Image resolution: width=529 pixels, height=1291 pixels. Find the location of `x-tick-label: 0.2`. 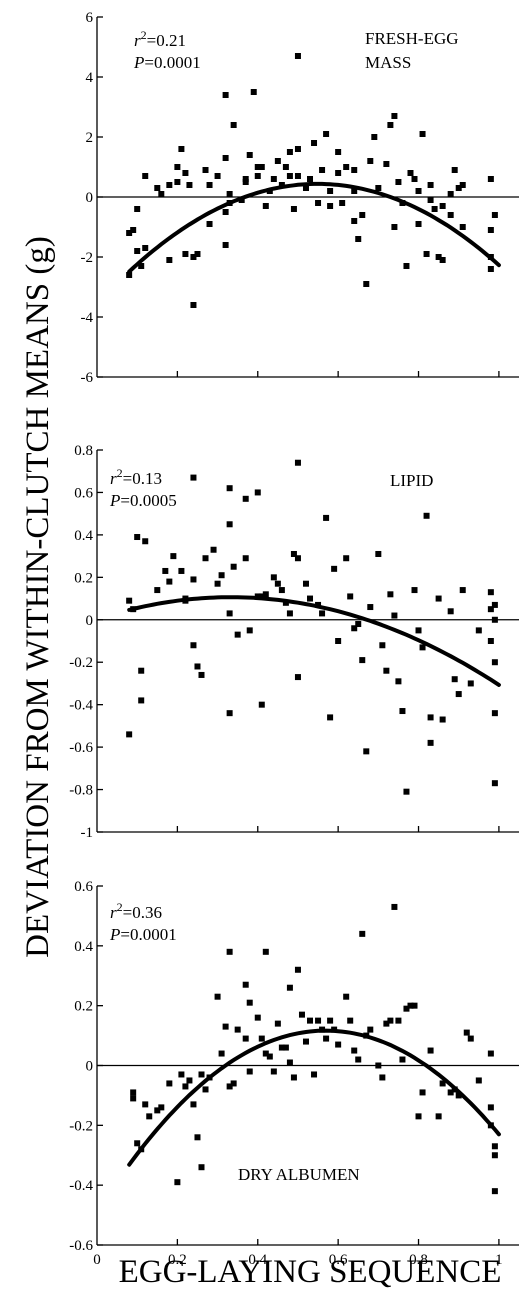

x-tick-label: 0.2 is located at coordinates (177, 1260).